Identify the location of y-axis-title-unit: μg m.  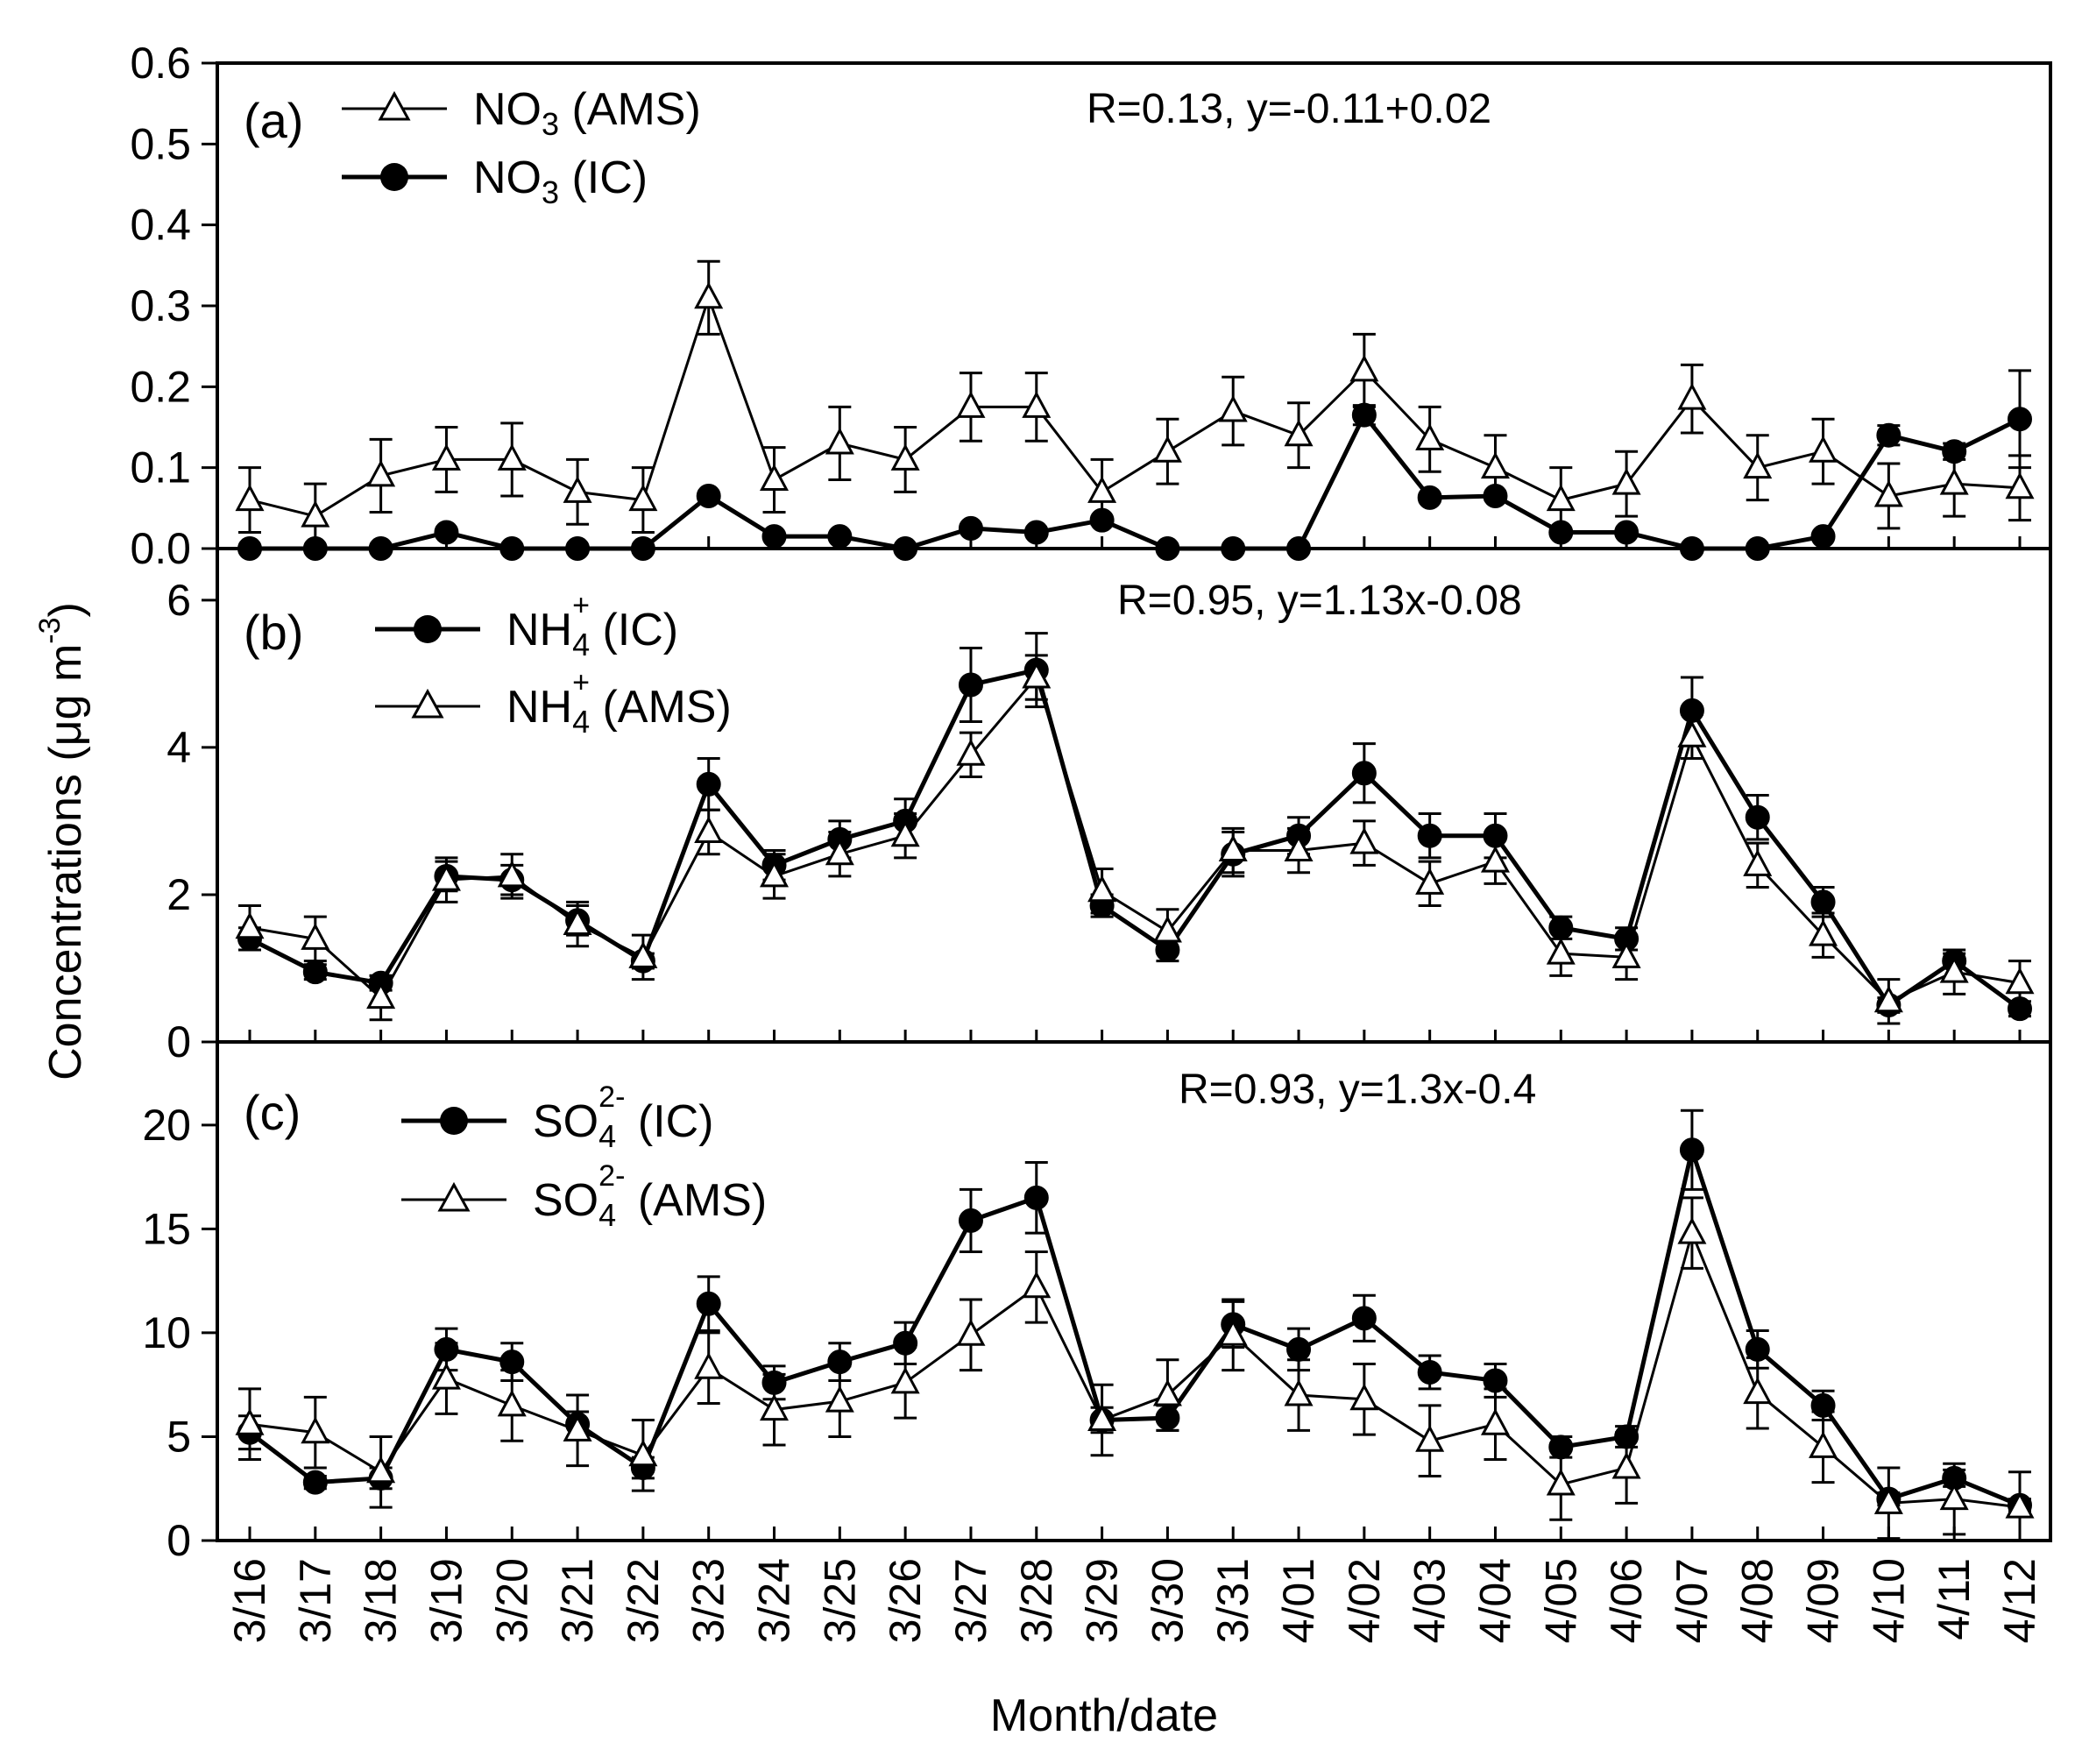
(65, 696).